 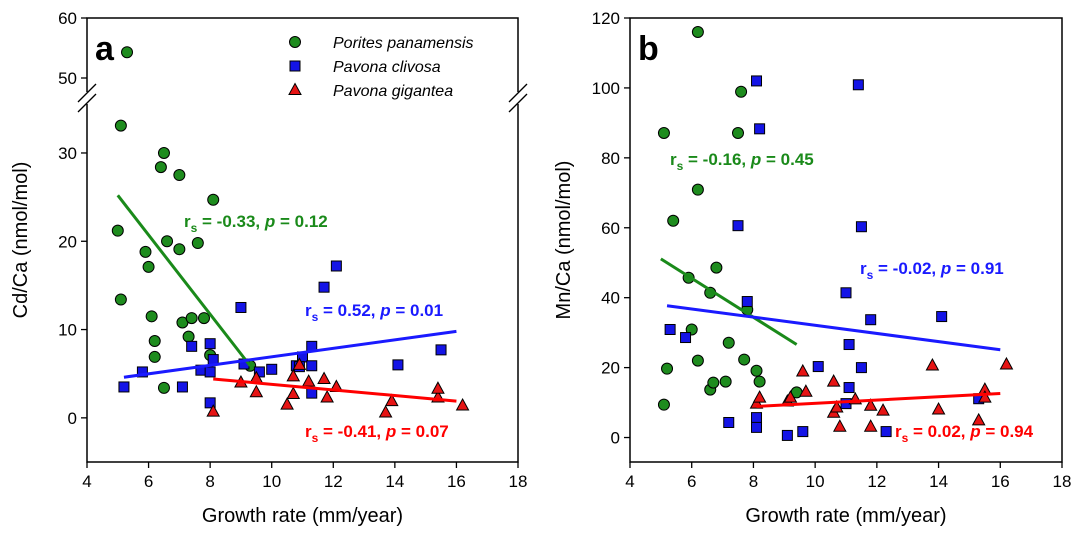 I want to click on panel-label: a, so click(x=105, y=49).